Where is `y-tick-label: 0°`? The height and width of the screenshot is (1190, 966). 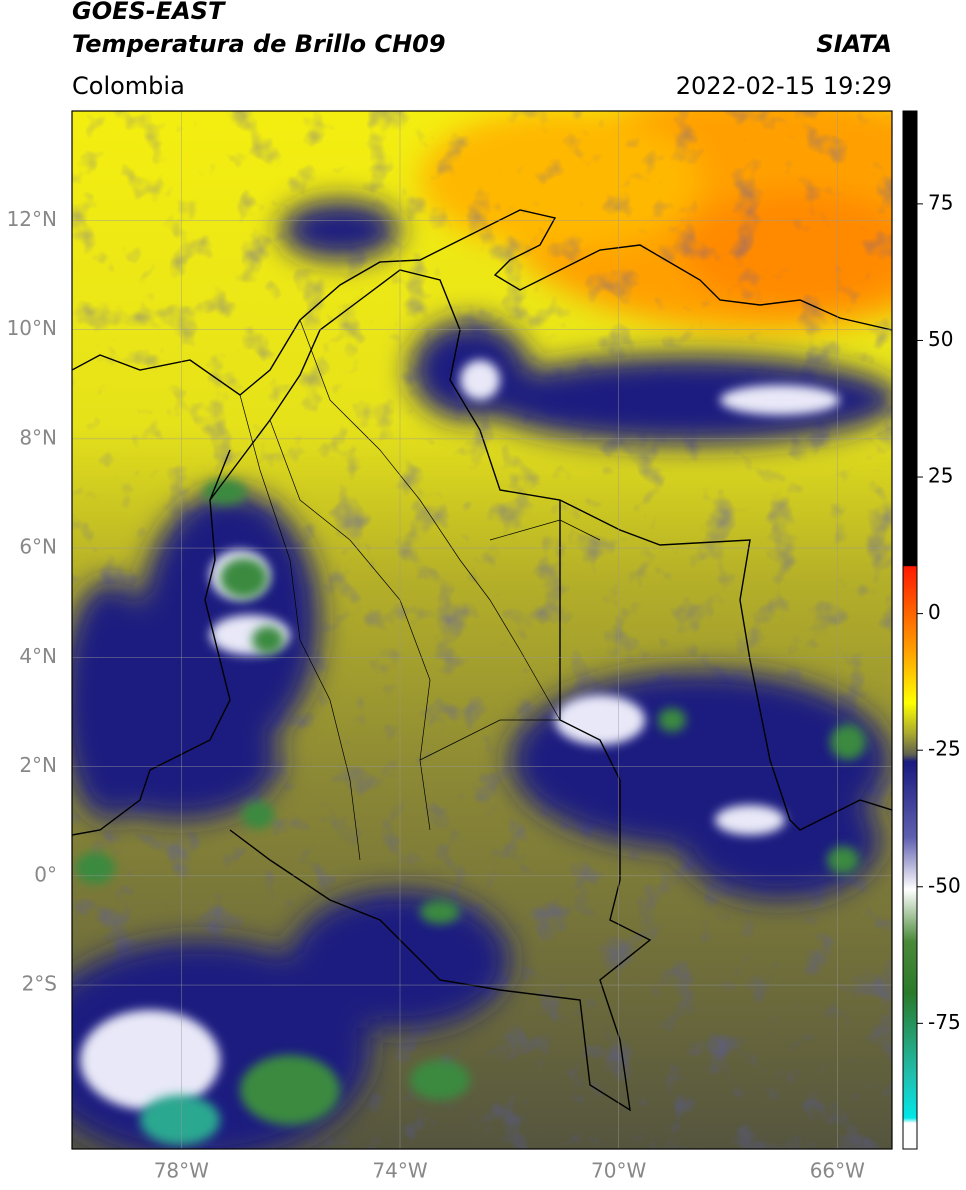 y-tick-label: 0° is located at coordinates (45, 874).